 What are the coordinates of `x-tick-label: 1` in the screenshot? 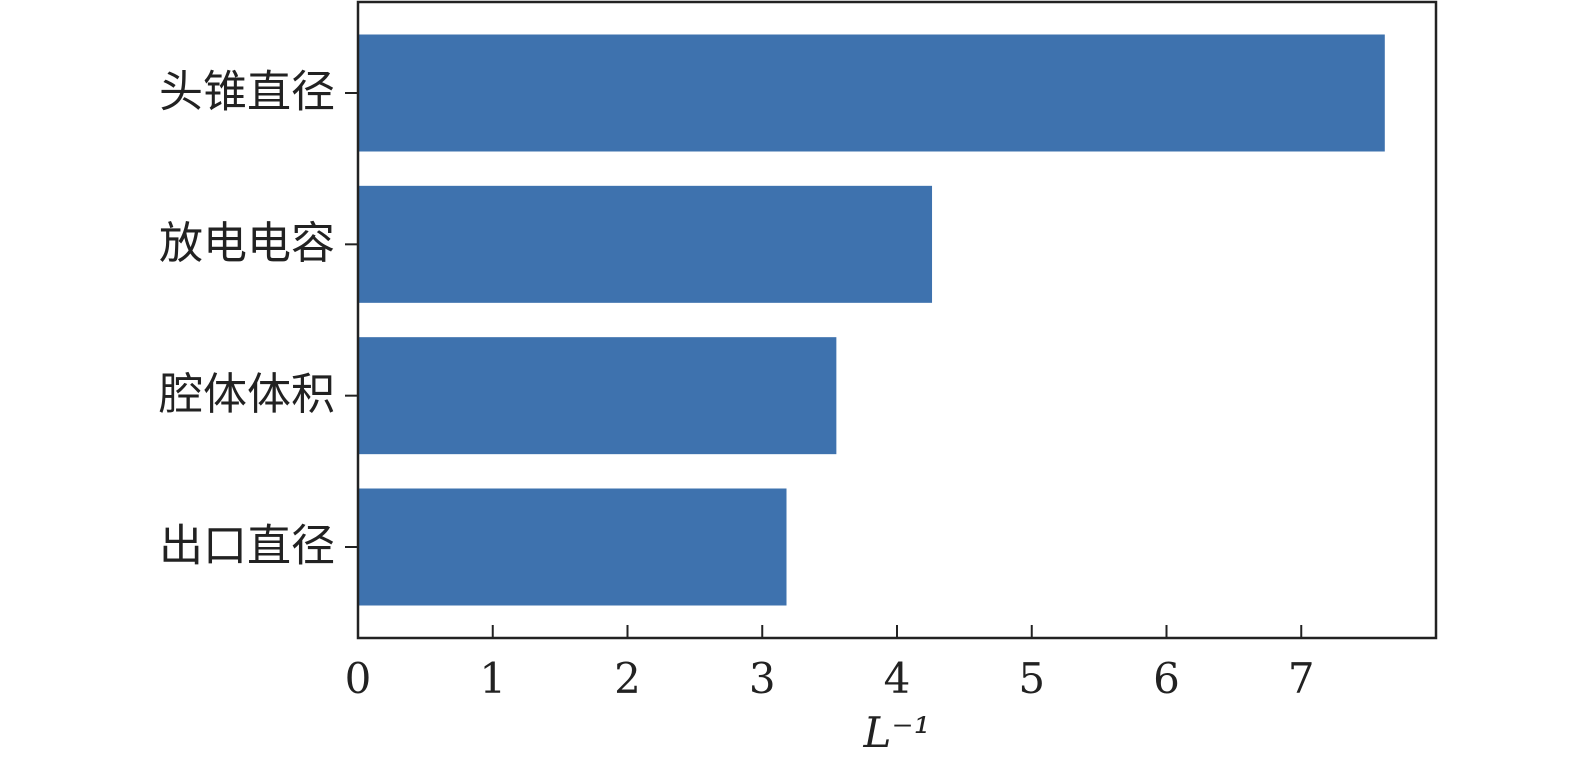 It's located at (492, 678).